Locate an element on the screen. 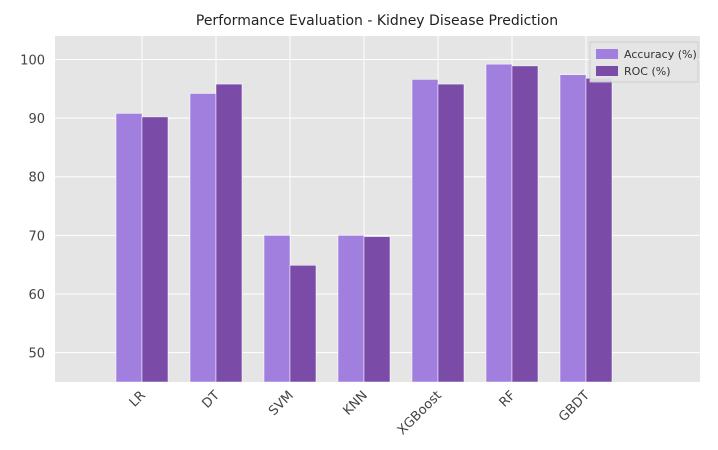 This screenshot has height=450, width=718. y-tick-label: 60 is located at coordinates (36, 295).